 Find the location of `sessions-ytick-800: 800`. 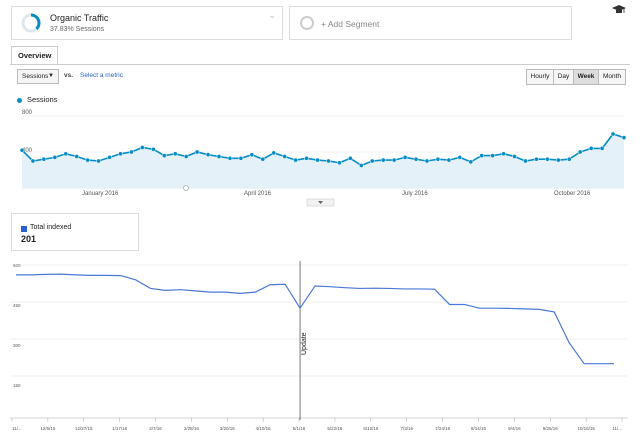

sessions-ytick-800: 800 is located at coordinates (27, 113).